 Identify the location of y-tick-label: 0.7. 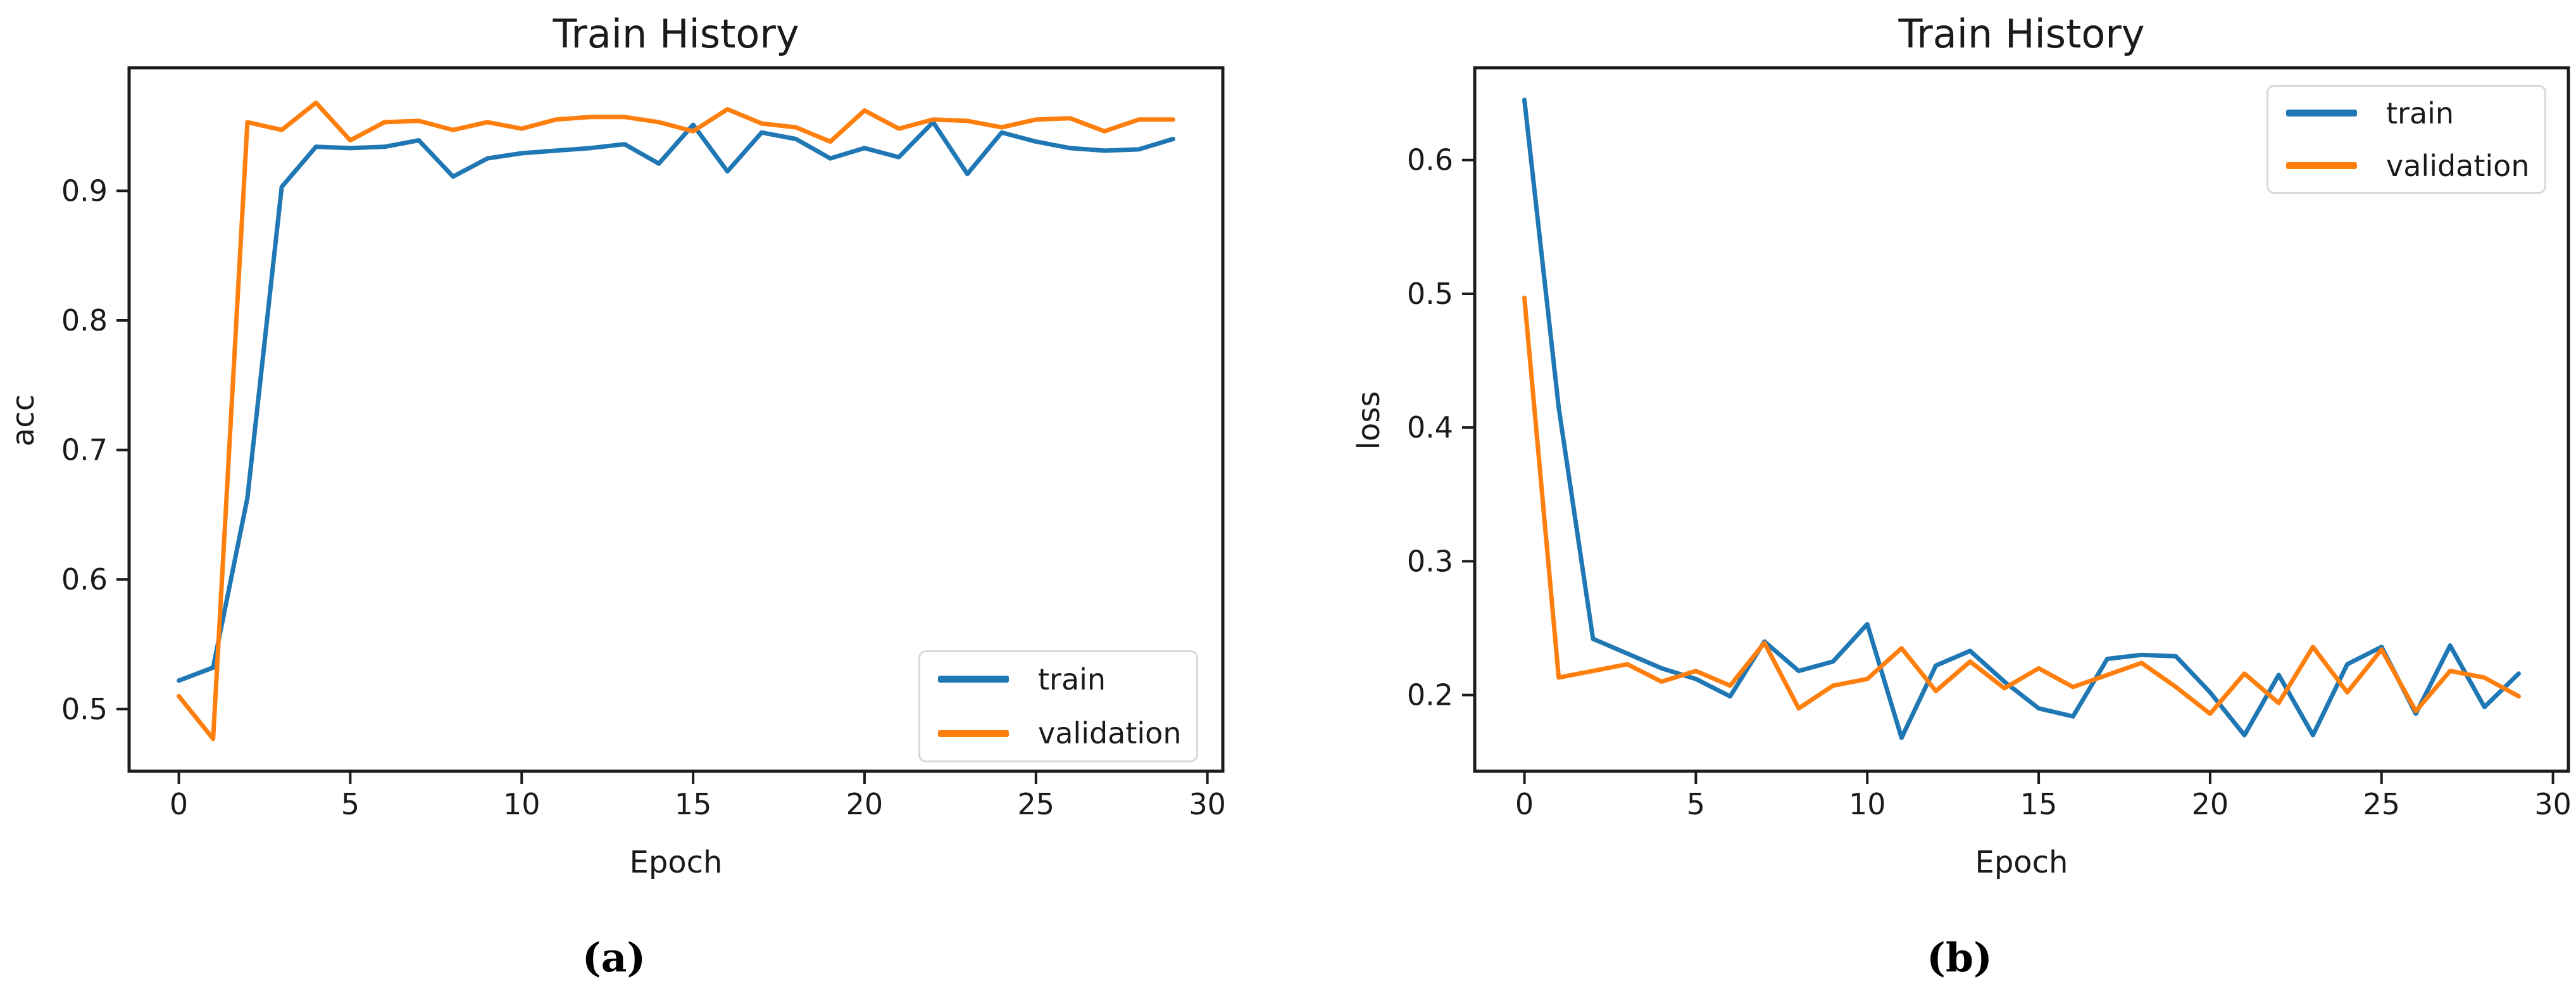
(84, 450).